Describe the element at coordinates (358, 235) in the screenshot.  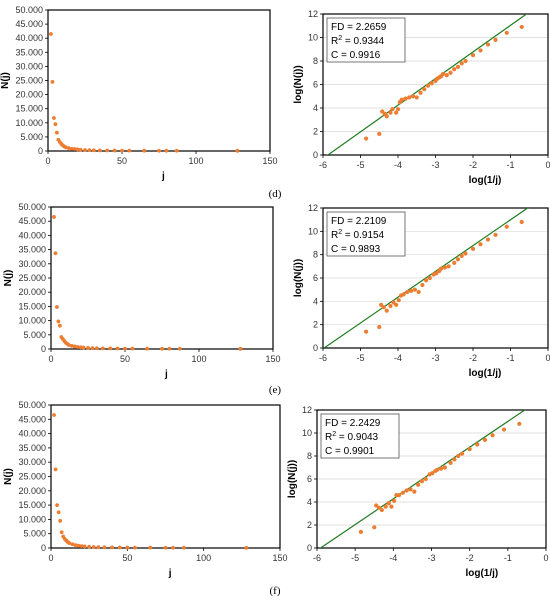
I see `r-squared-value: R2 = 0.9154` at that location.